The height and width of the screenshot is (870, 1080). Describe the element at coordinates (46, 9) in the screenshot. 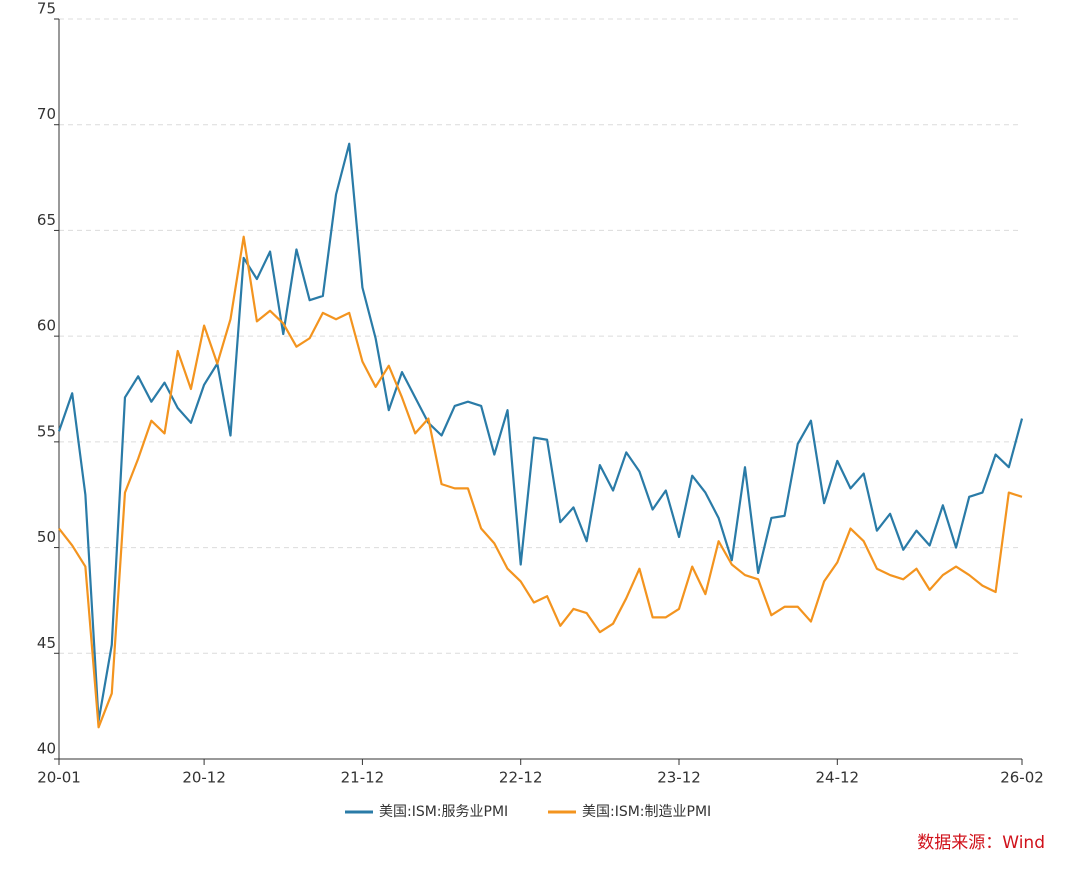

I see `y-tick-label: 75` at that location.